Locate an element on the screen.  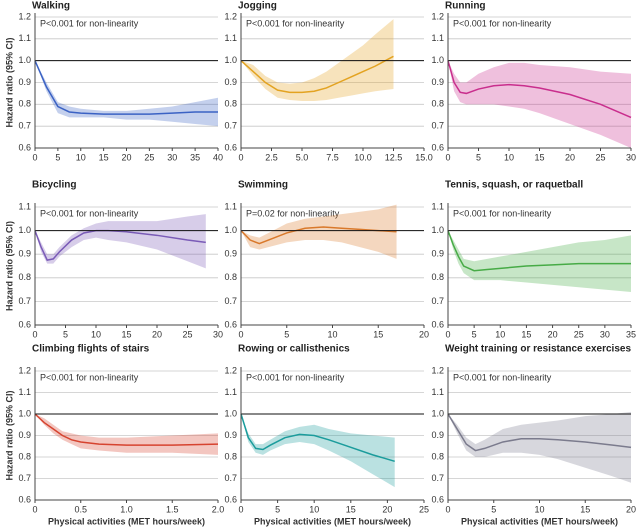
x-tick-label: 12.5 is located at coordinates (394, 157).